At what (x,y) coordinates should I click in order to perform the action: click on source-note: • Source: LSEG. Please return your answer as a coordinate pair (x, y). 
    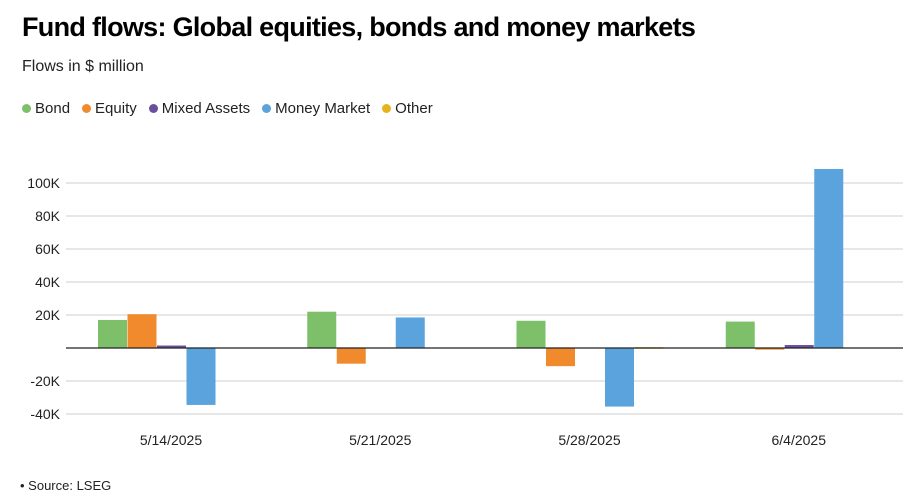
    Looking at the image, I should click on (66, 485).